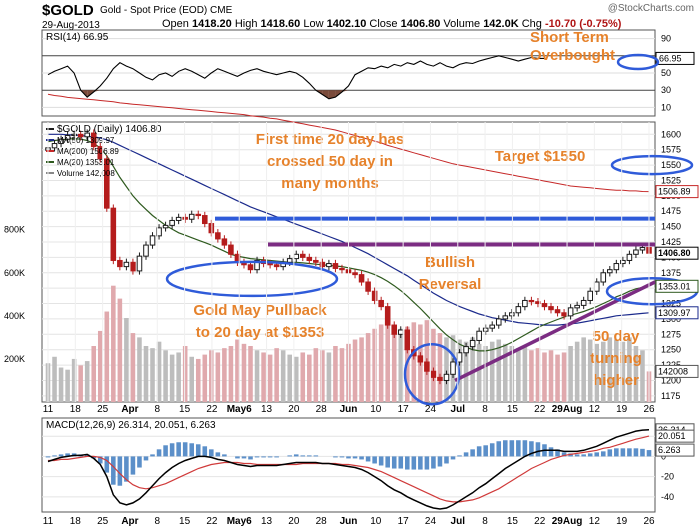  I want to click on macd-x-tick-label: 13, so click(267, 521).